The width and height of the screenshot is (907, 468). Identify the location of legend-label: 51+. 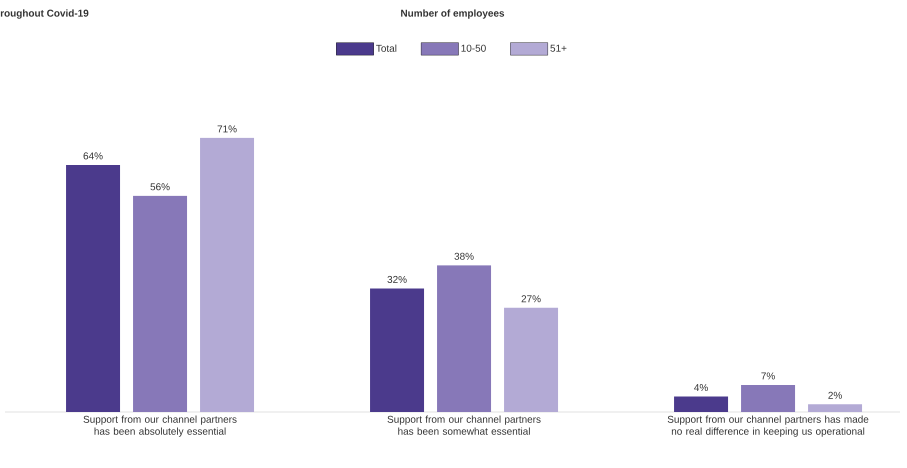
(558, 48).